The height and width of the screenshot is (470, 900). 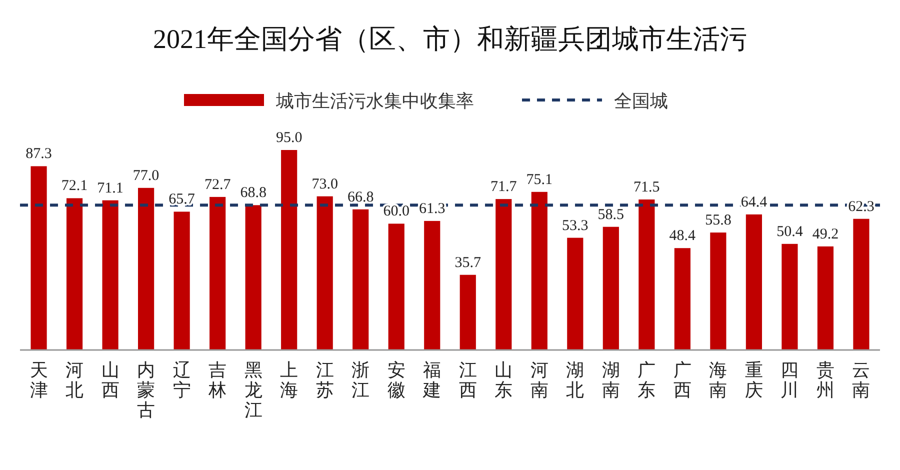 What do you see at coordinates (753, 380) in the screenshot?
I see `x-tick-label: 重庆` at bounding box center [753, 380].